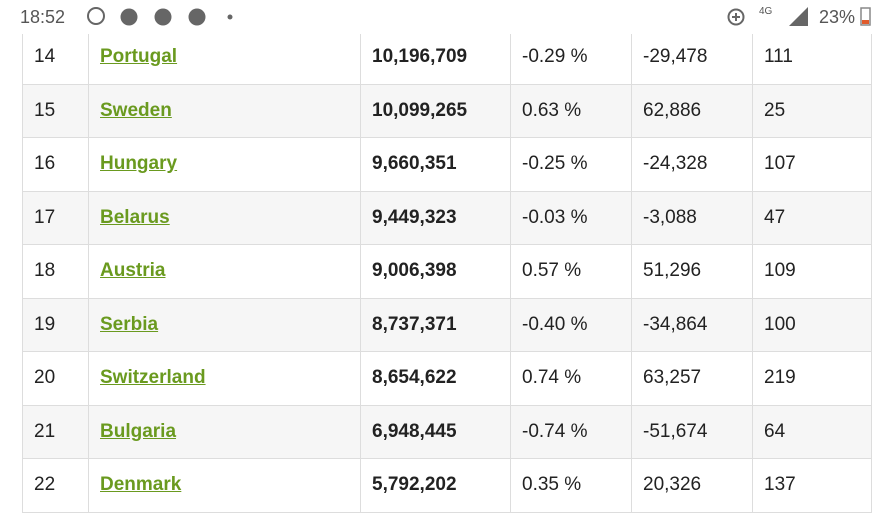  Describe the element at coordinates (812, 378) in the screenshot. I see `density-cell: 219` at that location.